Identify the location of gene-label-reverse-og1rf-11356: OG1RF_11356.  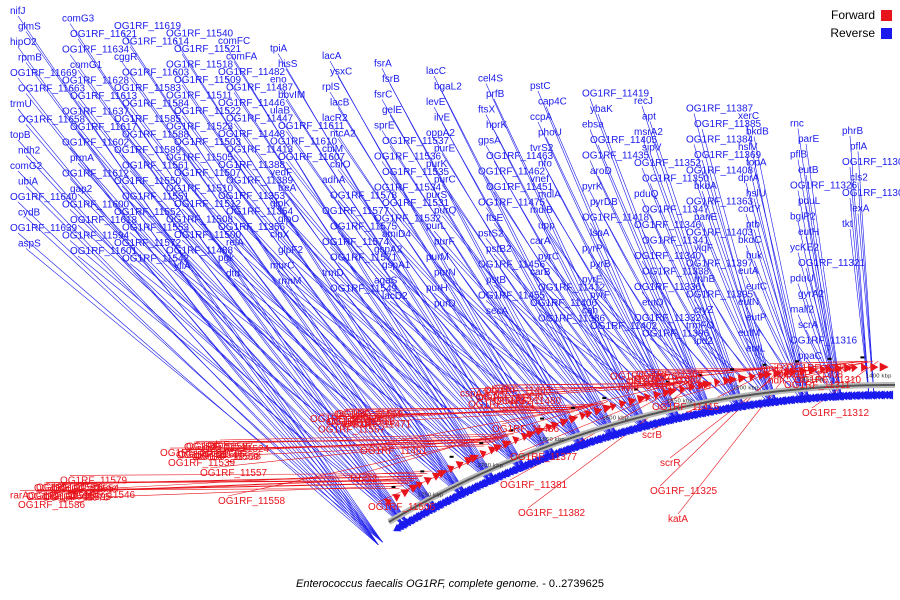
(252, 227).